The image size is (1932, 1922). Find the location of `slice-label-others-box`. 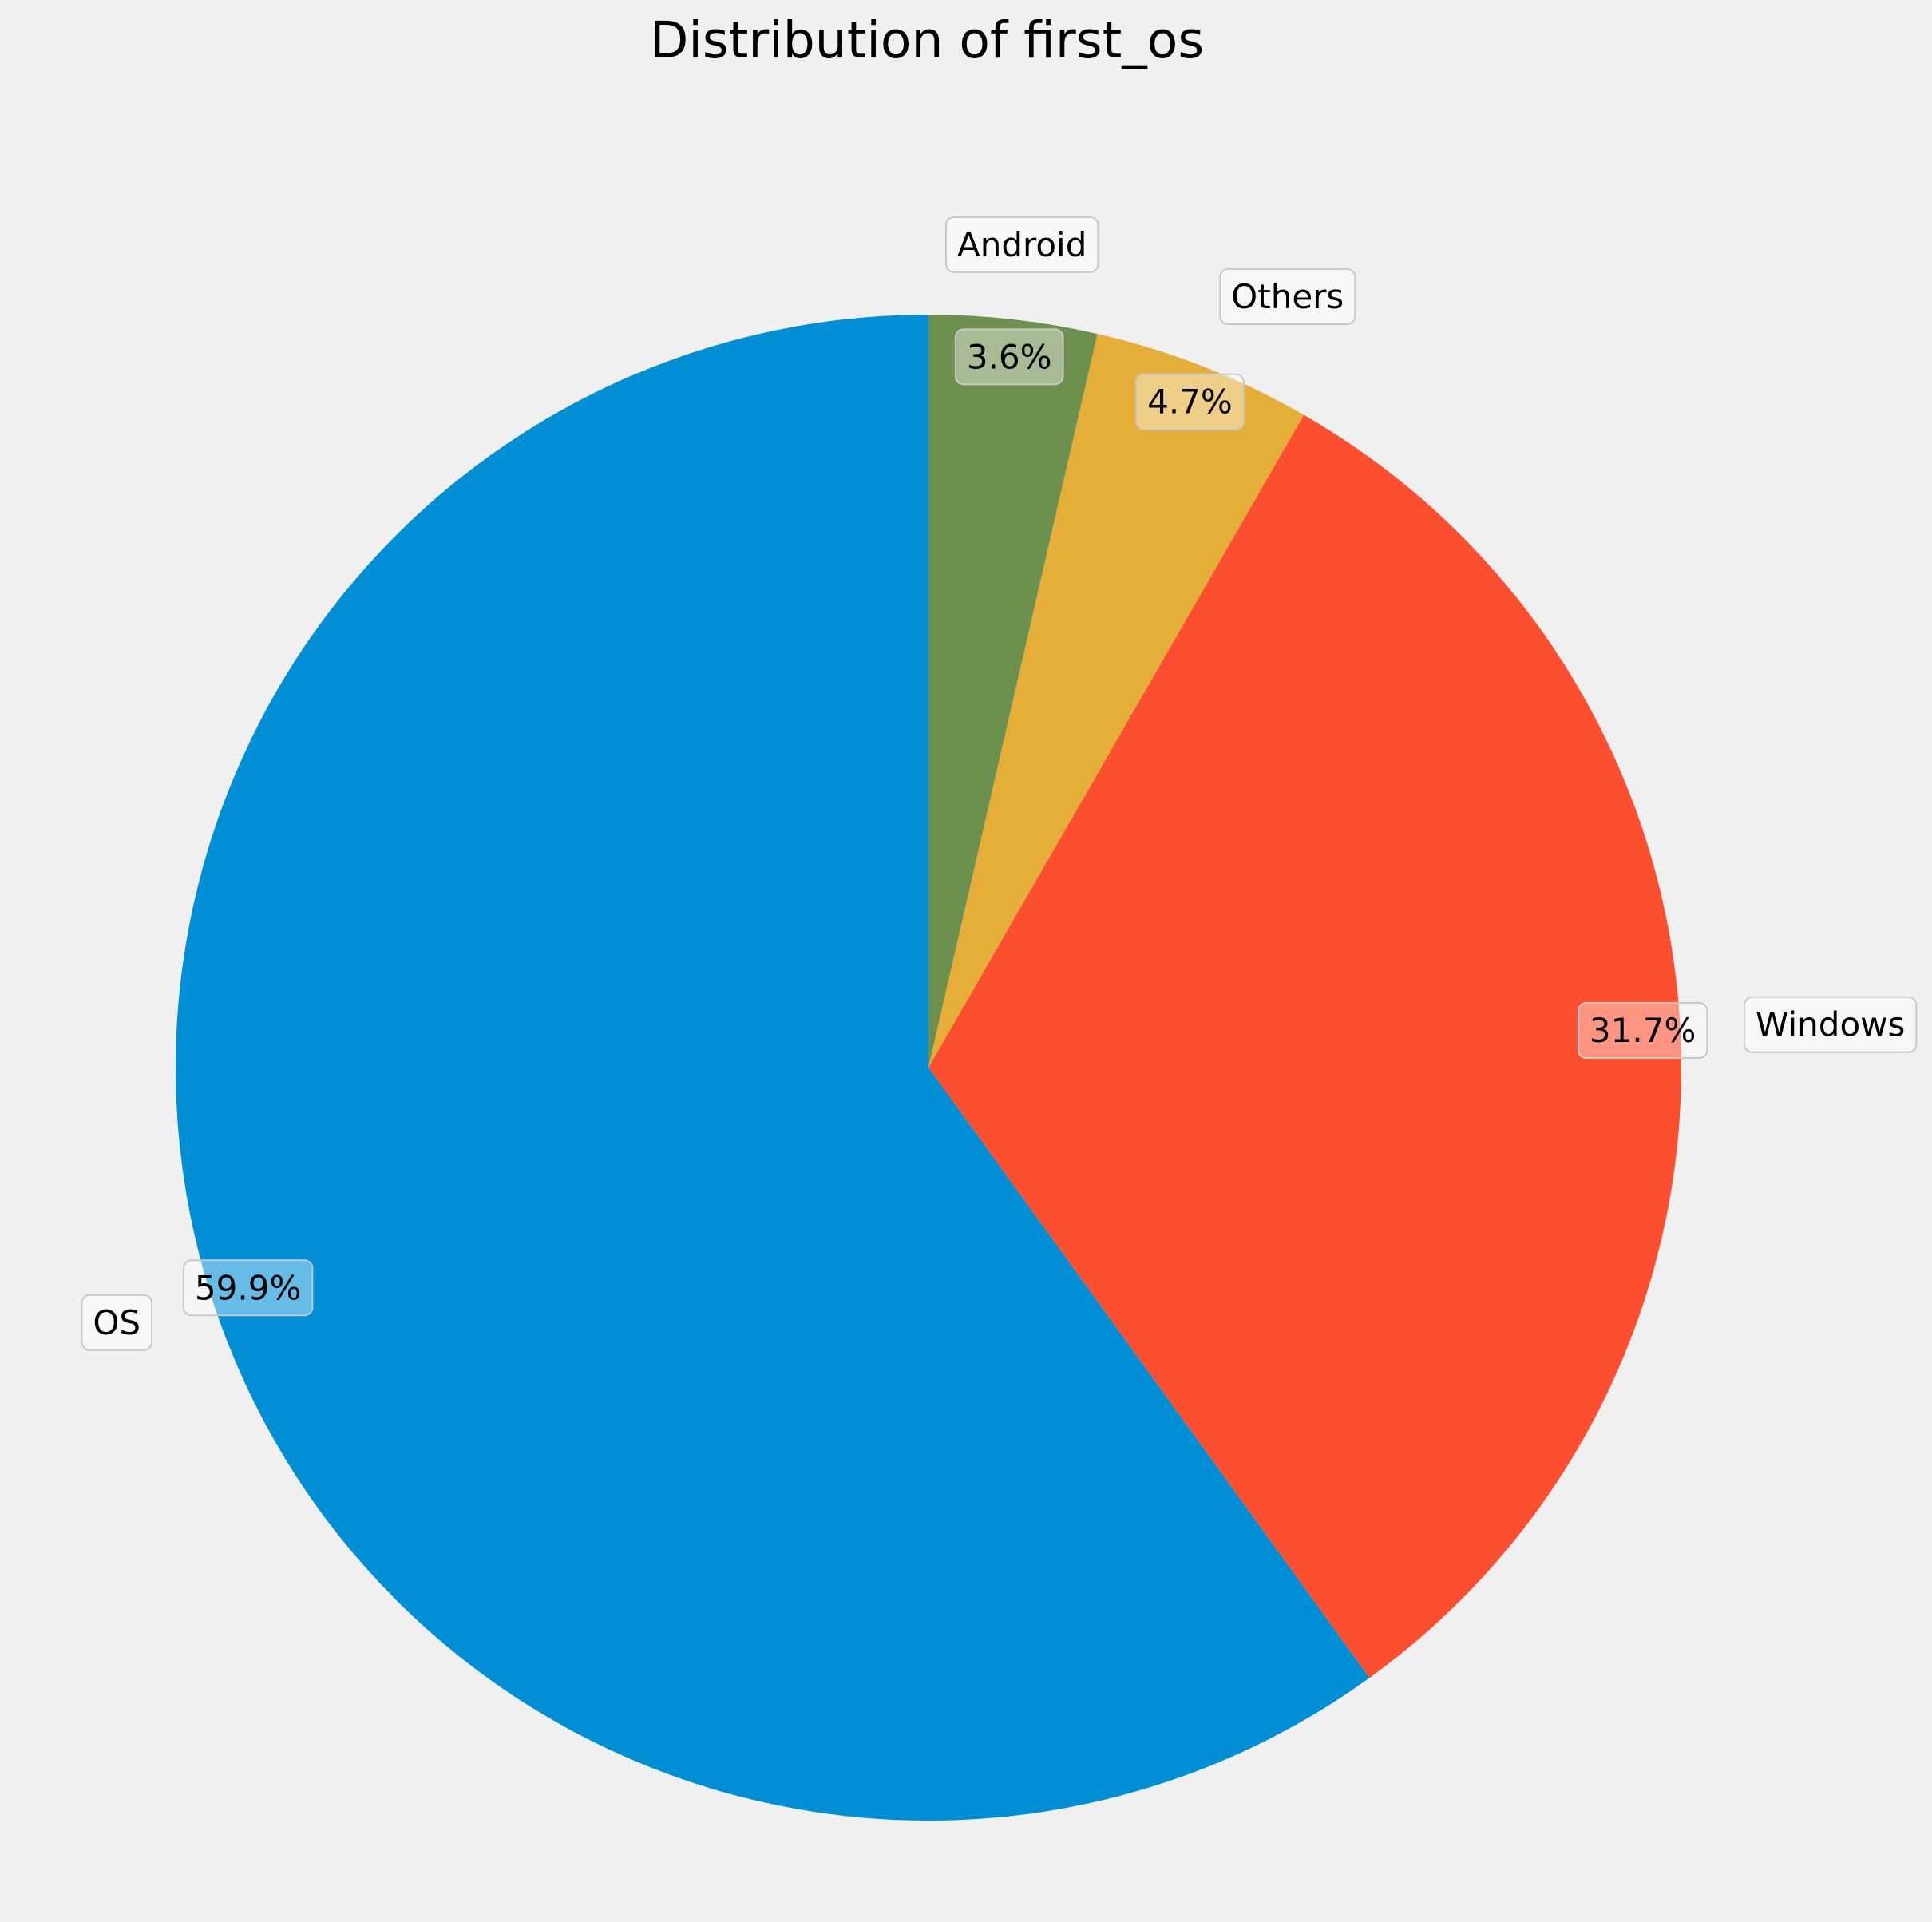

slice-label-others-box is located at coordinates (1287, 296).